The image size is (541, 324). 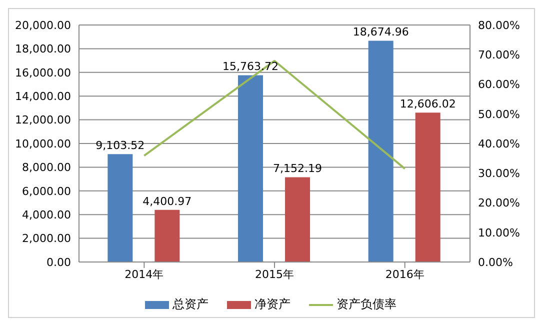 What do you see at coordinates (404, 274) in the screenshot?
I see `x-tick-label: 2016年` at bounding box center [404, 274].